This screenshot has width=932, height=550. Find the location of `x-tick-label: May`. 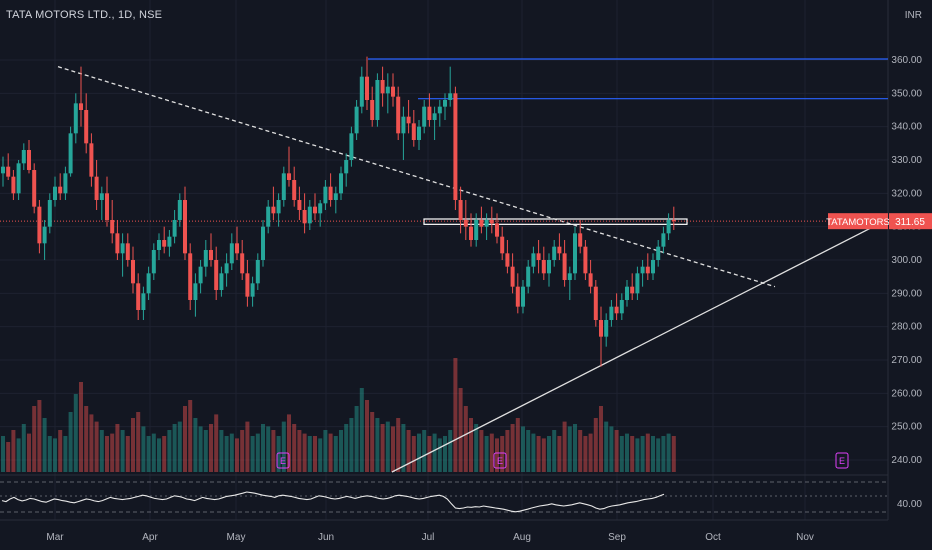

x-tick-label: May is located at coordinates (236, 537).